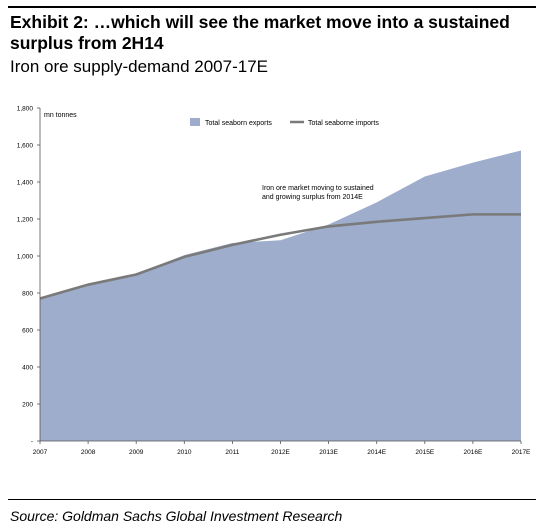 The height and width of the screenshot is (531, 540). What do you see at coordinates (25, 257) in the screenshot?
I see `y-tick-label: 1,000` at bounding box center [25, 257].